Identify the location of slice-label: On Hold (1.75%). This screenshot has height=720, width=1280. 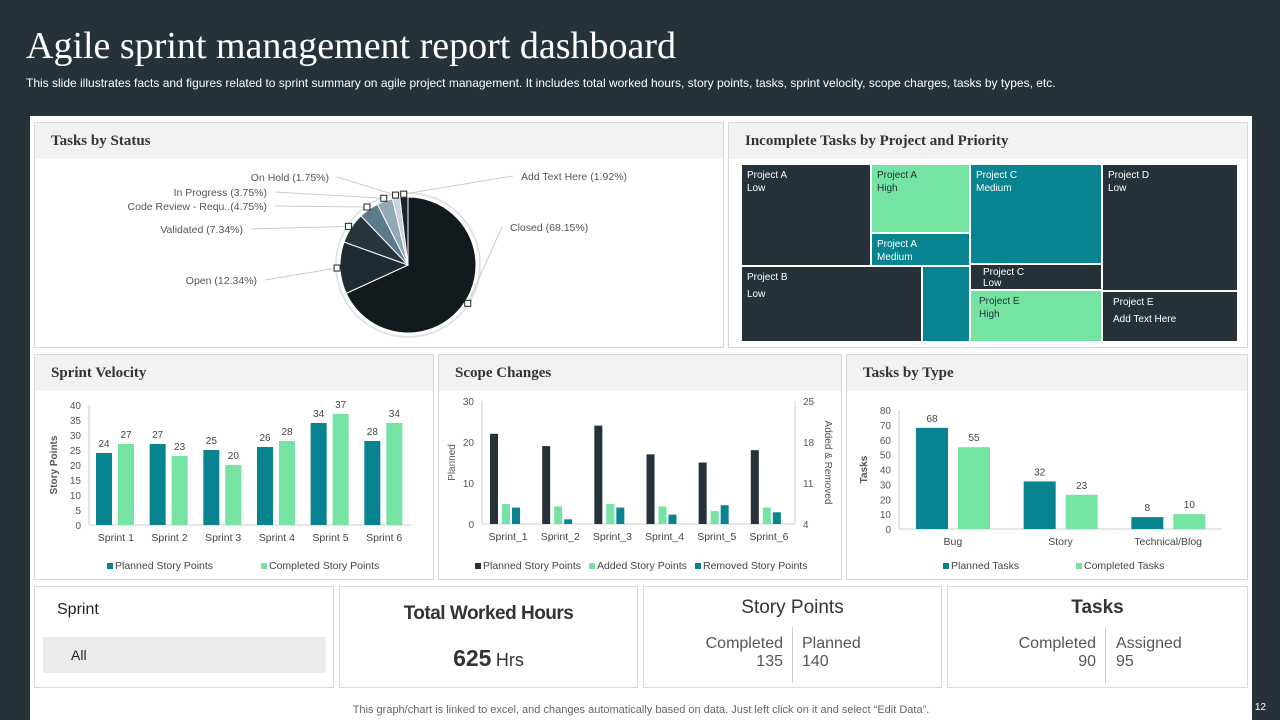
(290, 178).